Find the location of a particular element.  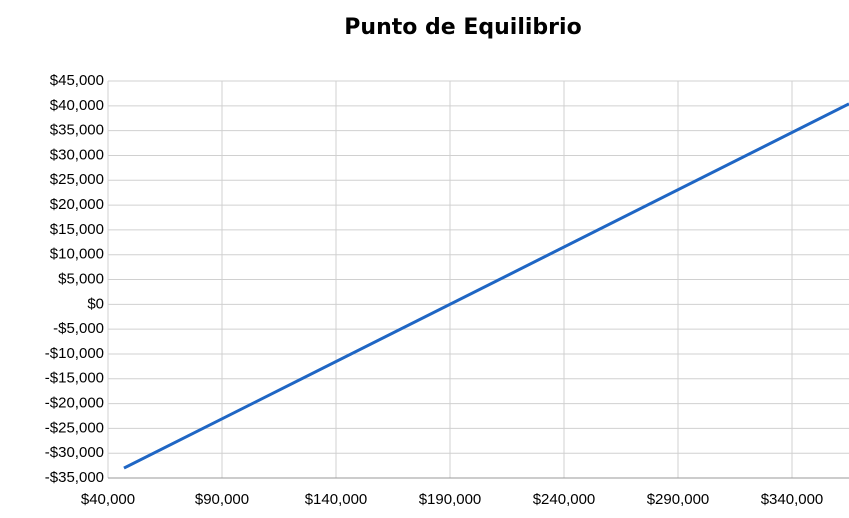

x-tick-label: $240,000 is located at coordinates (564, 499).